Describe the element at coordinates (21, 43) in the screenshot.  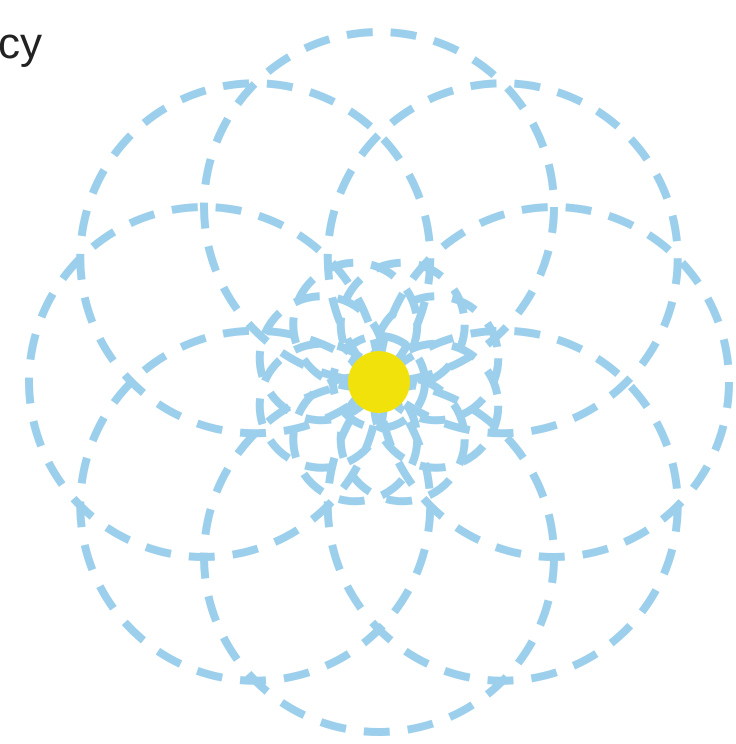
I see `corner-text: cy` at that location.